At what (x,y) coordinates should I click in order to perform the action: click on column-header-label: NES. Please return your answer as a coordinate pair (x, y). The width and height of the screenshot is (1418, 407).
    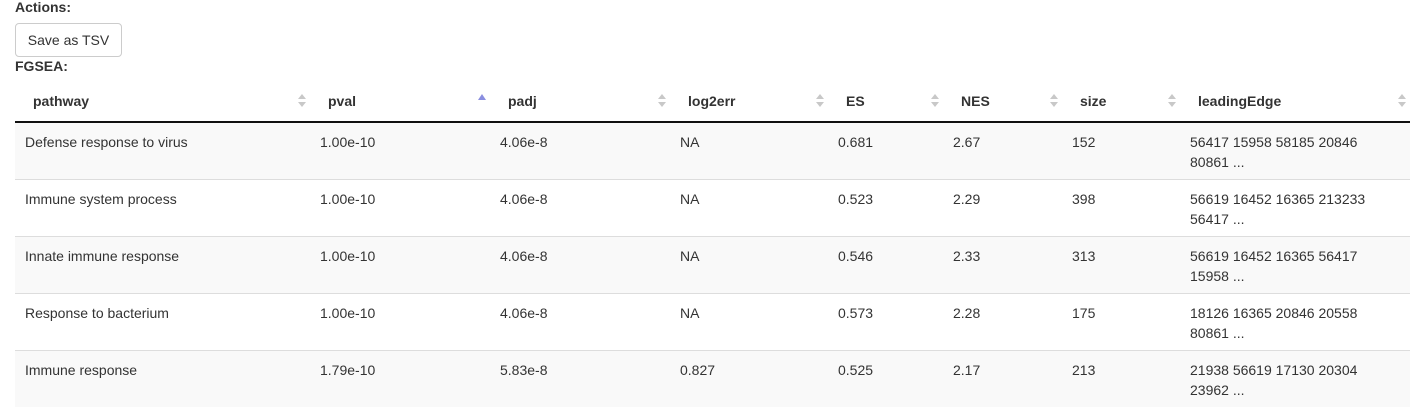
    Looking at the image, I should click on (975, 100).